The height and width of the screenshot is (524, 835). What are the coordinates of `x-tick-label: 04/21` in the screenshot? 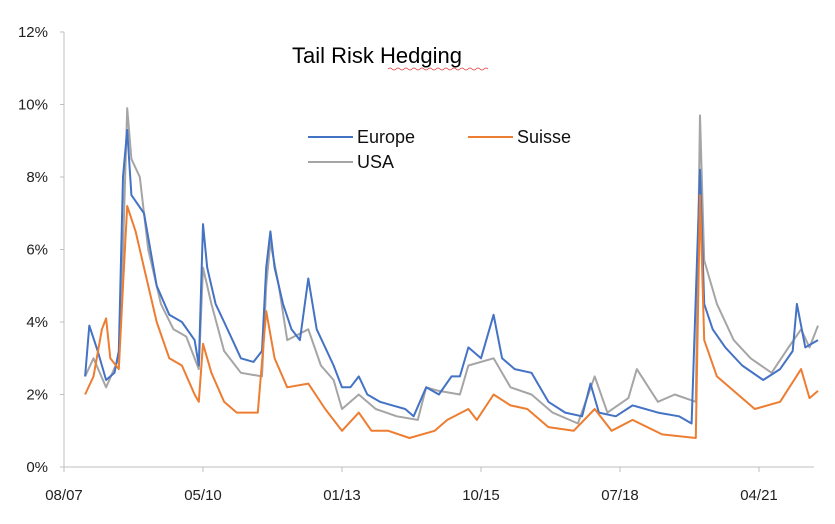 It's located at (759, 495).